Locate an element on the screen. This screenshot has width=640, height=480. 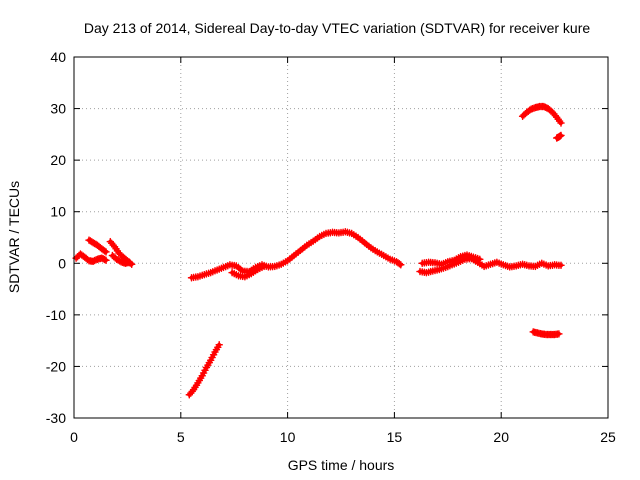
y-tick-label: 30 is located at coordinates (58, 109).